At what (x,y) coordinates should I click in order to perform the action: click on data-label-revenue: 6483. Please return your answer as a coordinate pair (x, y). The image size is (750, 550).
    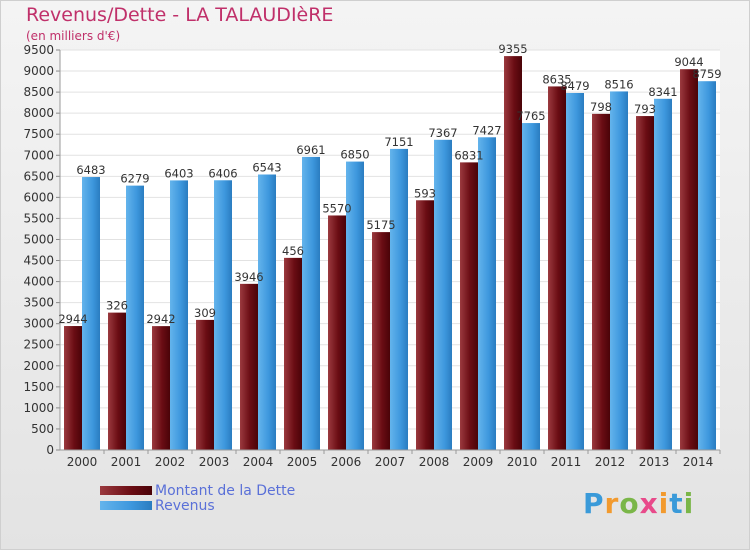
    Looking at the image, I should click on (90, 170).